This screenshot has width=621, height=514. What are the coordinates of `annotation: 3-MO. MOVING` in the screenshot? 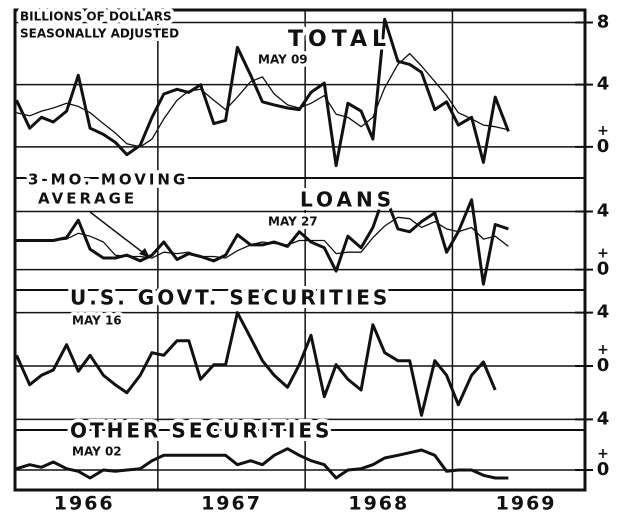 It's located at (108, 180).